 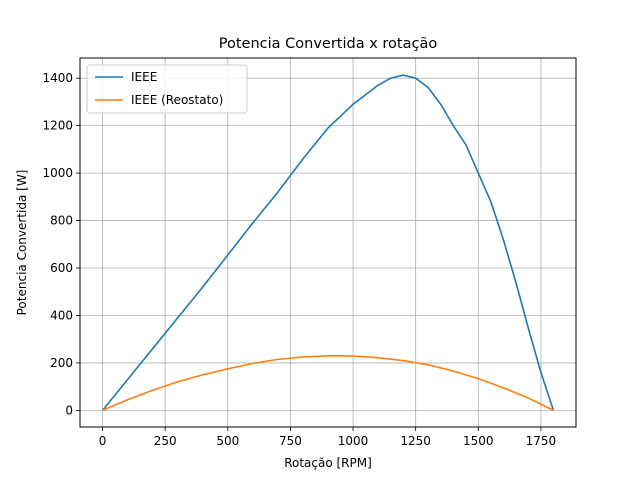 I want to click on x-tick-label: 1750, so click(x=541, y=441).